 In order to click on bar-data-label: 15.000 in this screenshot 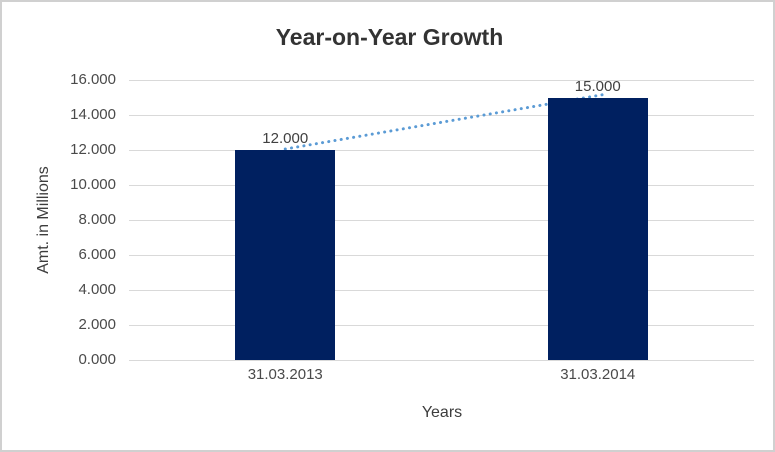, I will do `click(597, 86)`.